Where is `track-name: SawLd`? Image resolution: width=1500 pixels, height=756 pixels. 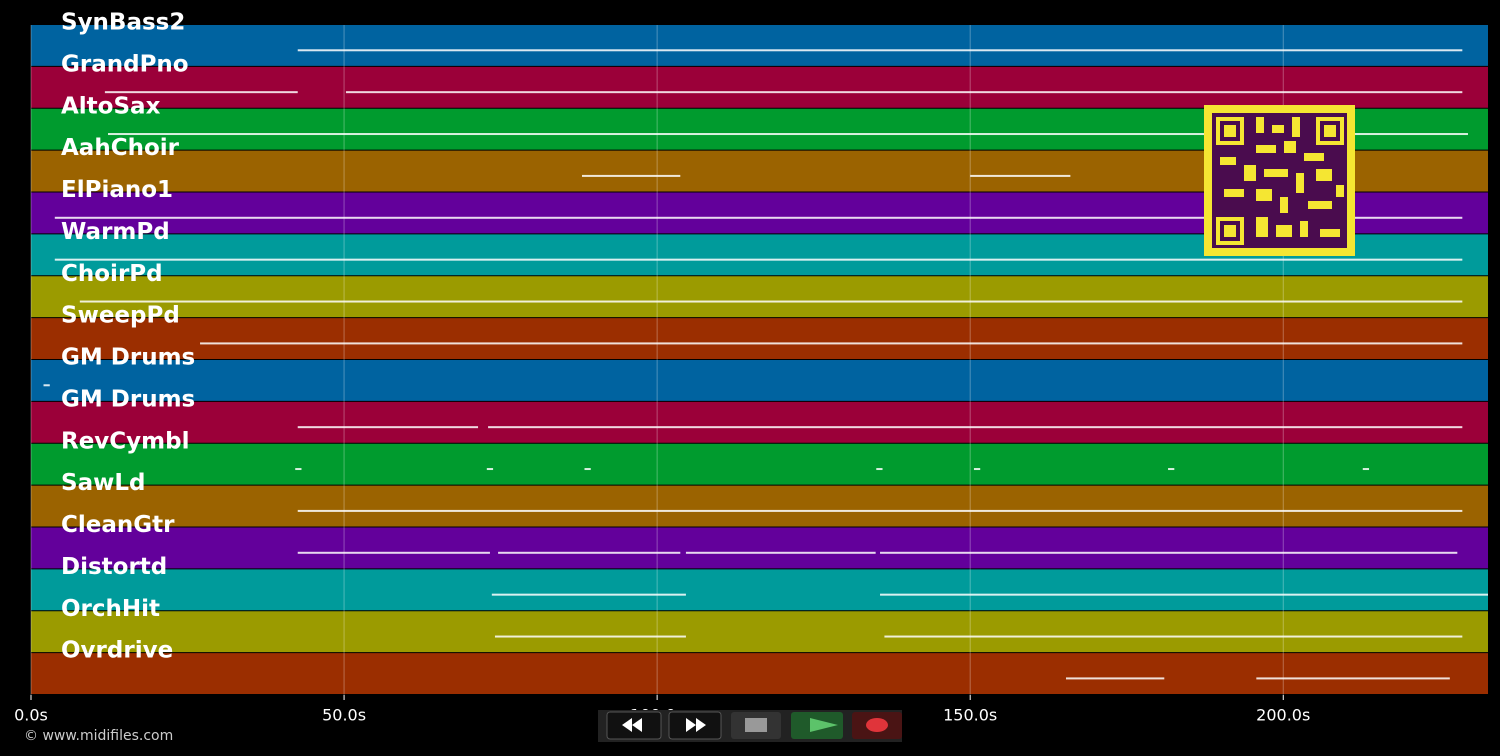
track-name: SawLd is located at coordinates (103, 483).